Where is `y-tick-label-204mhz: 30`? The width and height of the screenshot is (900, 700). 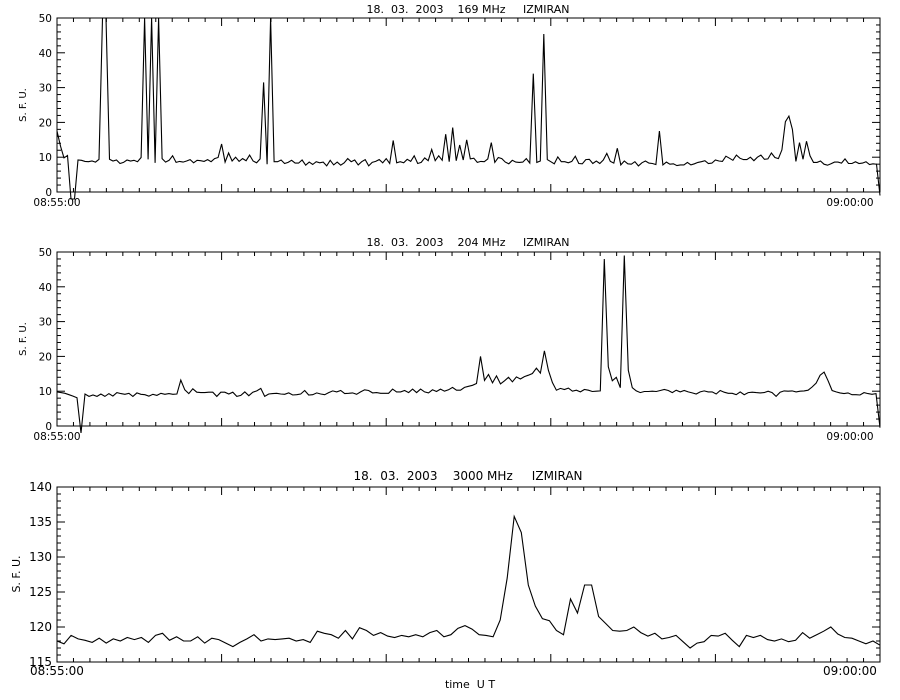 y-tick-label-204mhz: 30 is located at coordinates (45, 323).